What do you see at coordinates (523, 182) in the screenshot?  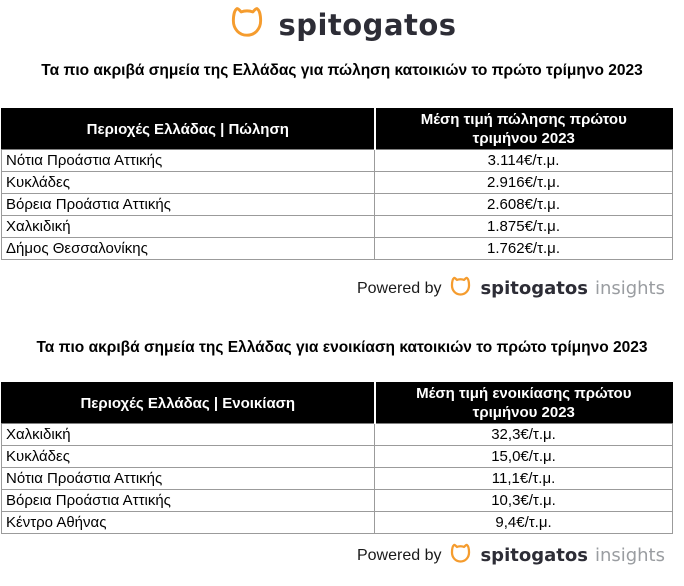 I see `price-cell: 2.916€/τ.μ.` at bounding box center [523, 182].